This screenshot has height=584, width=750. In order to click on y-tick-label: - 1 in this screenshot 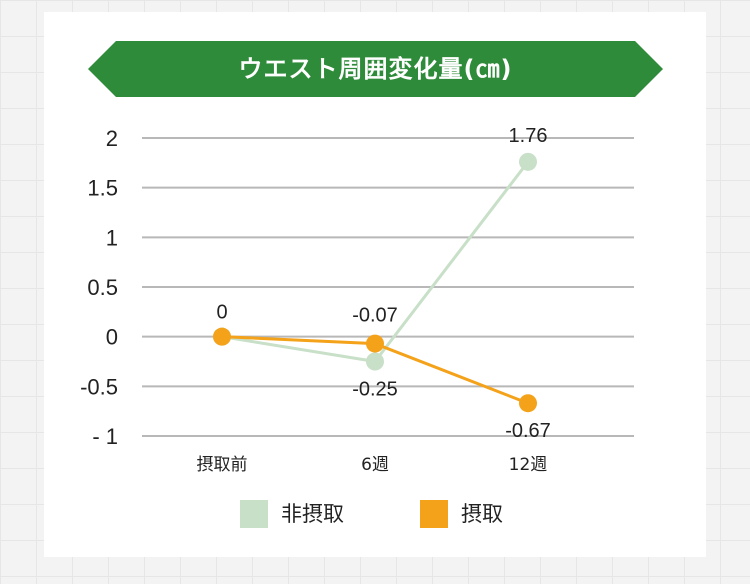, I will do `click(105, 436)`.